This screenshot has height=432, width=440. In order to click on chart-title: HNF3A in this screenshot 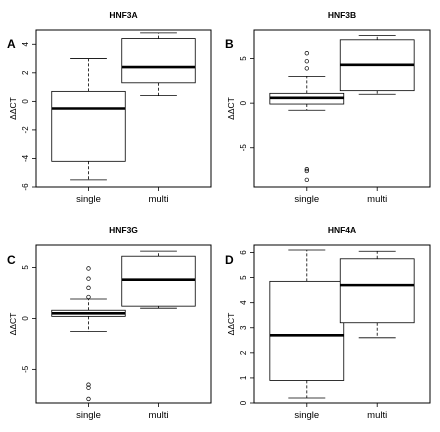, I will do `click(123, 15)`.